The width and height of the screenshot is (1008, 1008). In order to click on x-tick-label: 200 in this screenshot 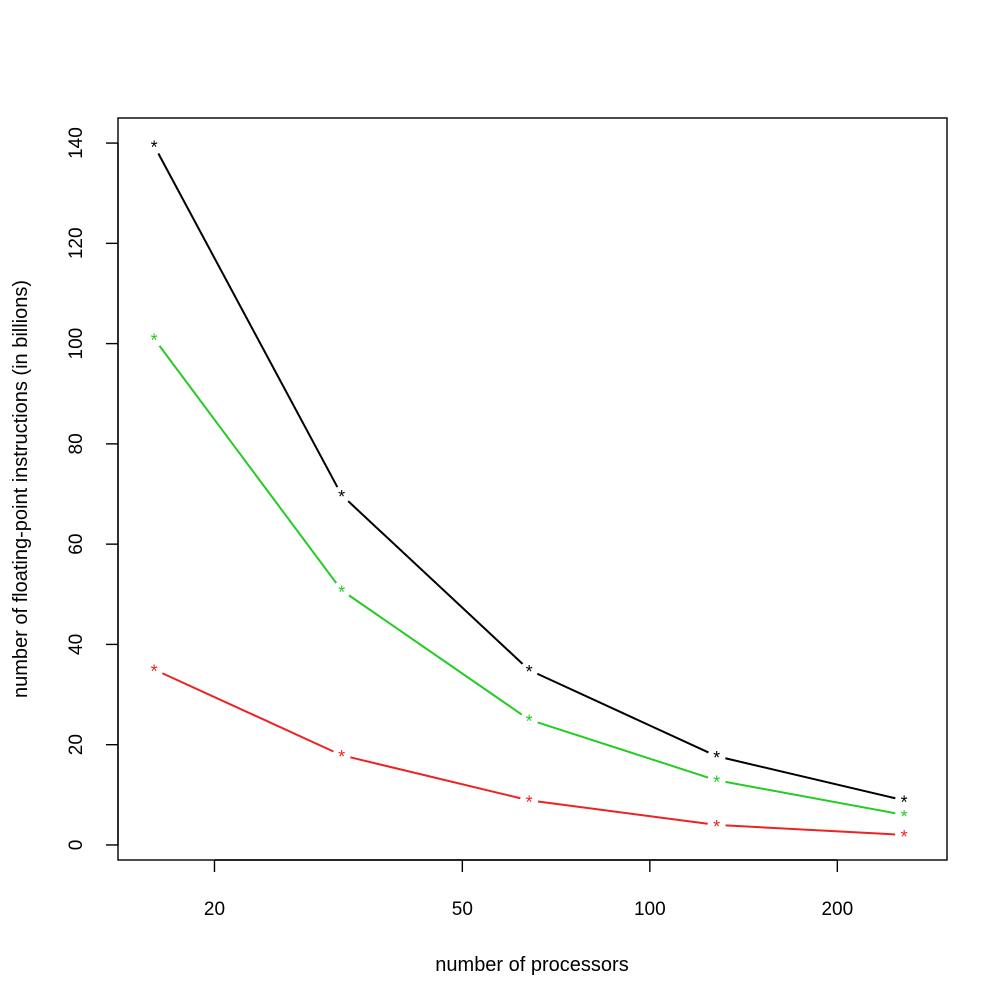, I will do `click(837, 909)`.